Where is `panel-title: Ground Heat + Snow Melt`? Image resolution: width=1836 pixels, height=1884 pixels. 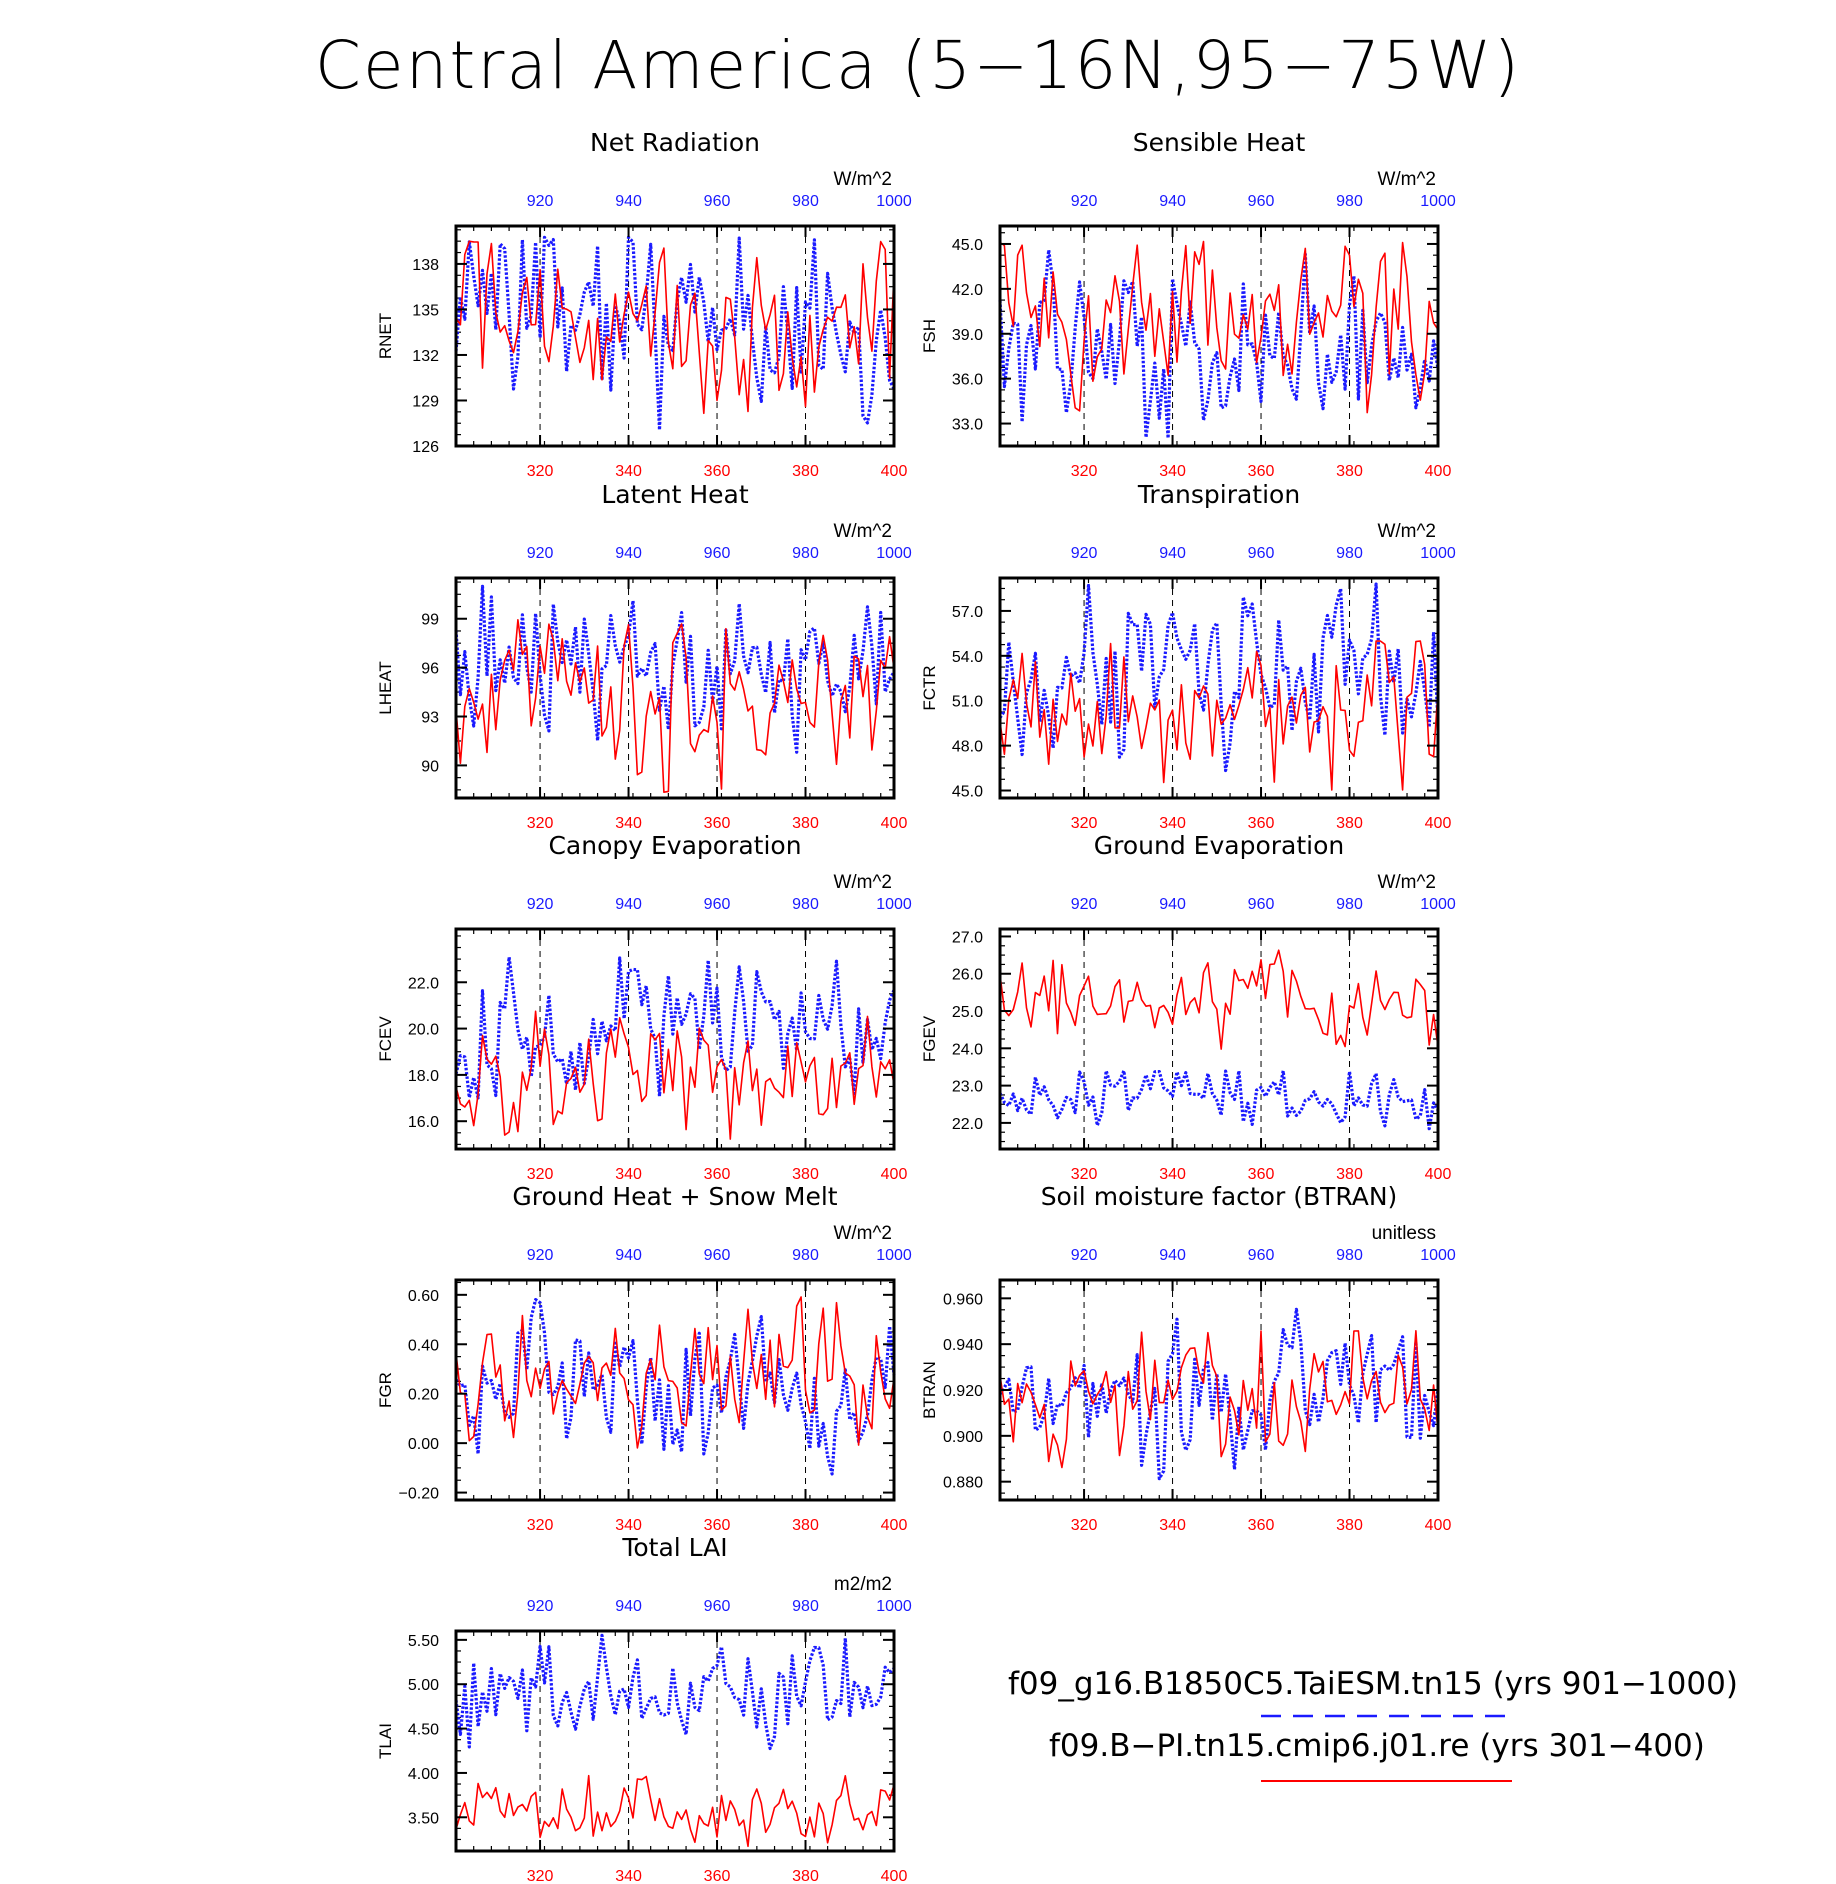 panel-title: Ground Heat + Snow Melt is located at coordinates (674, 1196).